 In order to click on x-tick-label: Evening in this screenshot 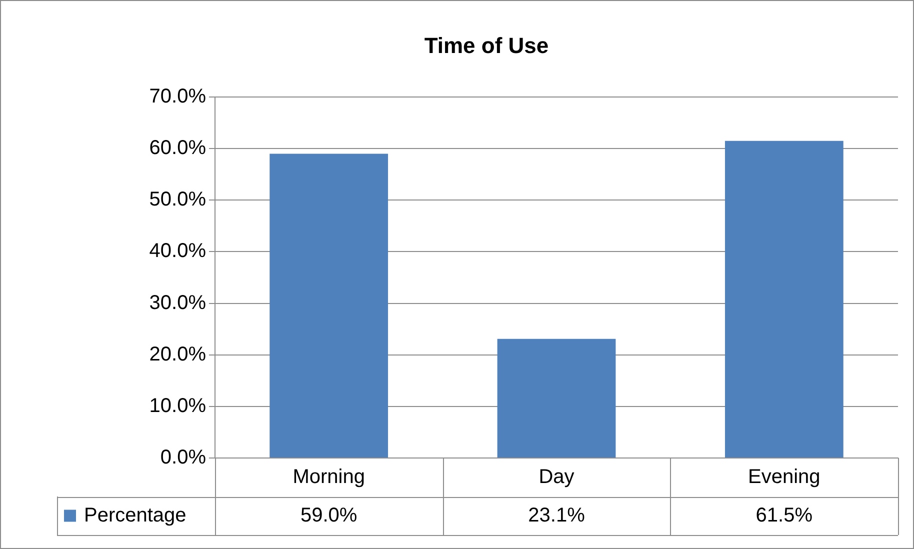, I will do `click(784, 477)`.